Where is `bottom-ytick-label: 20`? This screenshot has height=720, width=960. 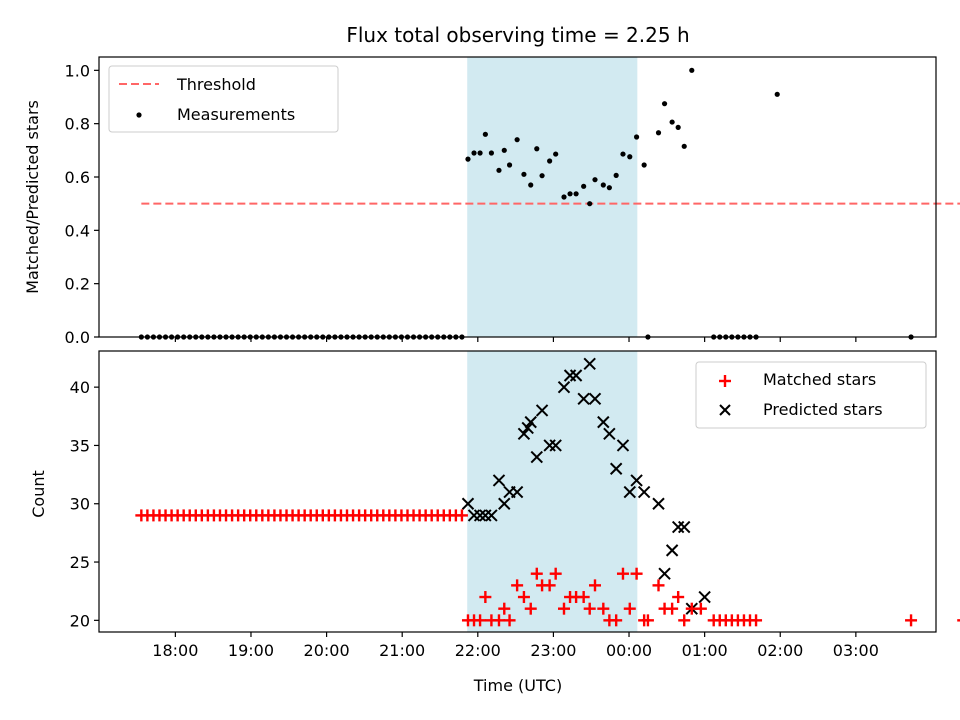 bottom-ytick-label: 20 is located at coordinates (80, 620).